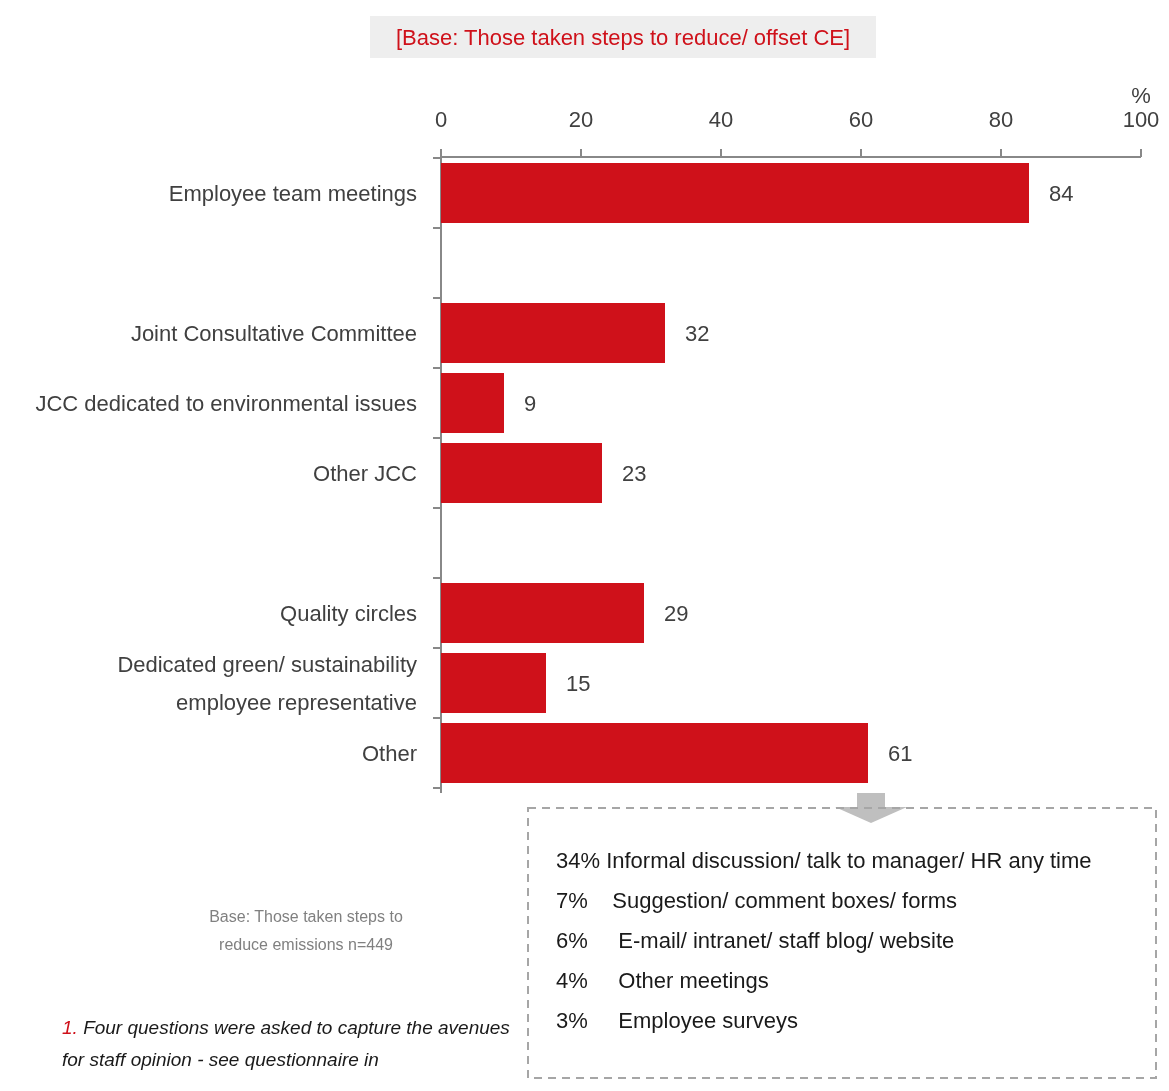  What do you see at coordinates (662, 980) in the screenshot?
I see `text: 4% Other meetings` at bounding box center [662, 980].